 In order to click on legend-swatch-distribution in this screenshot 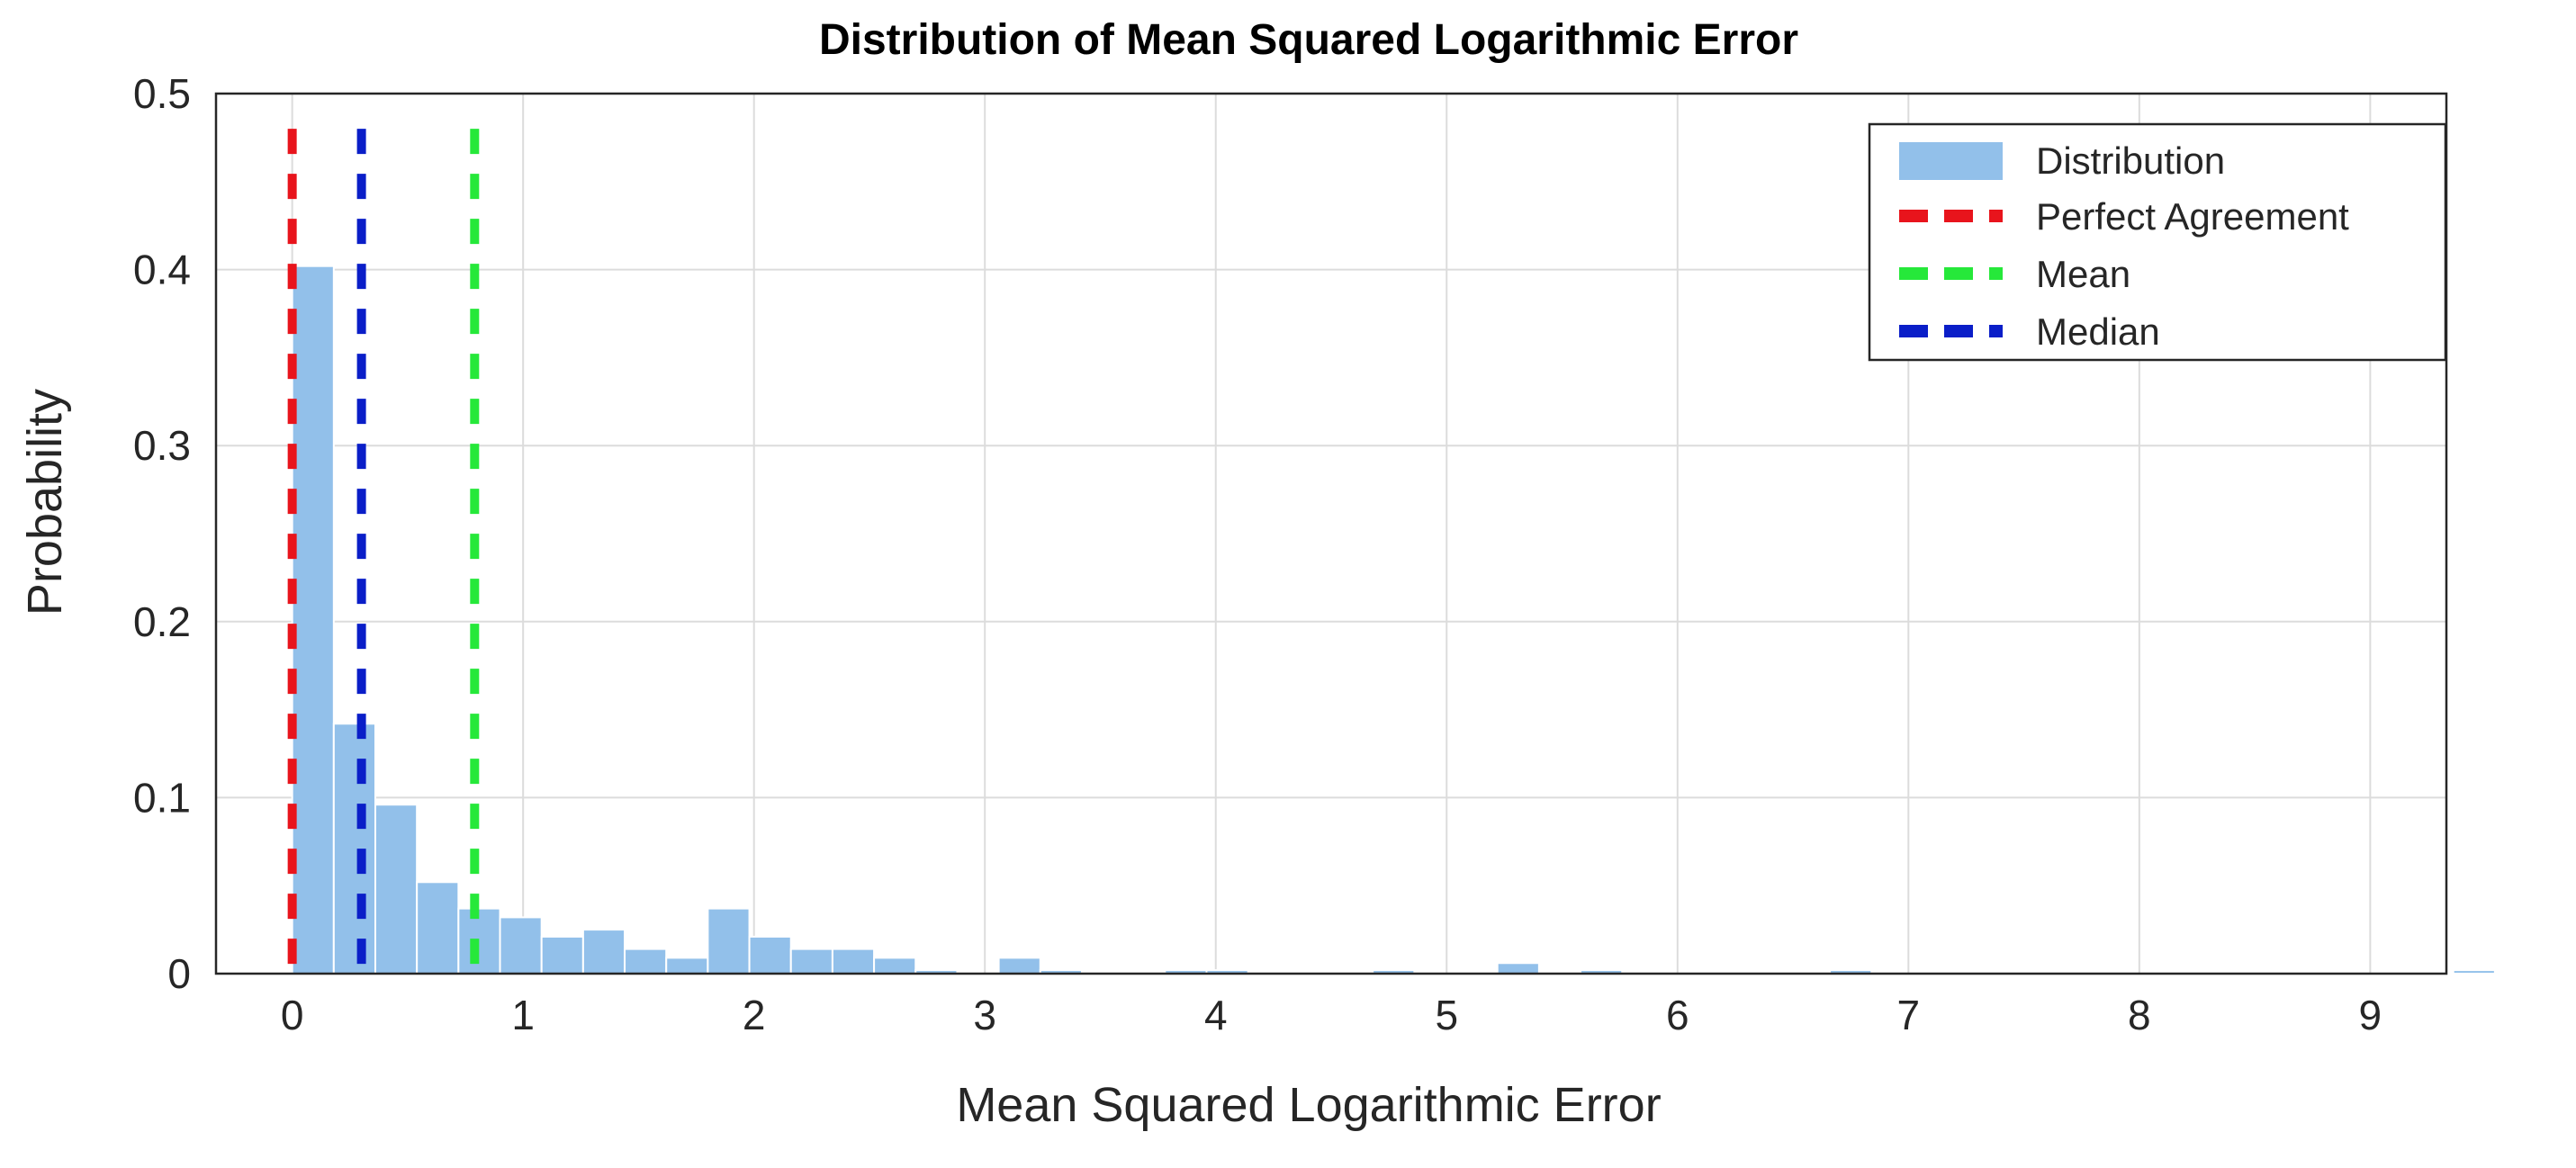, I will do `click(1951, 161)`.